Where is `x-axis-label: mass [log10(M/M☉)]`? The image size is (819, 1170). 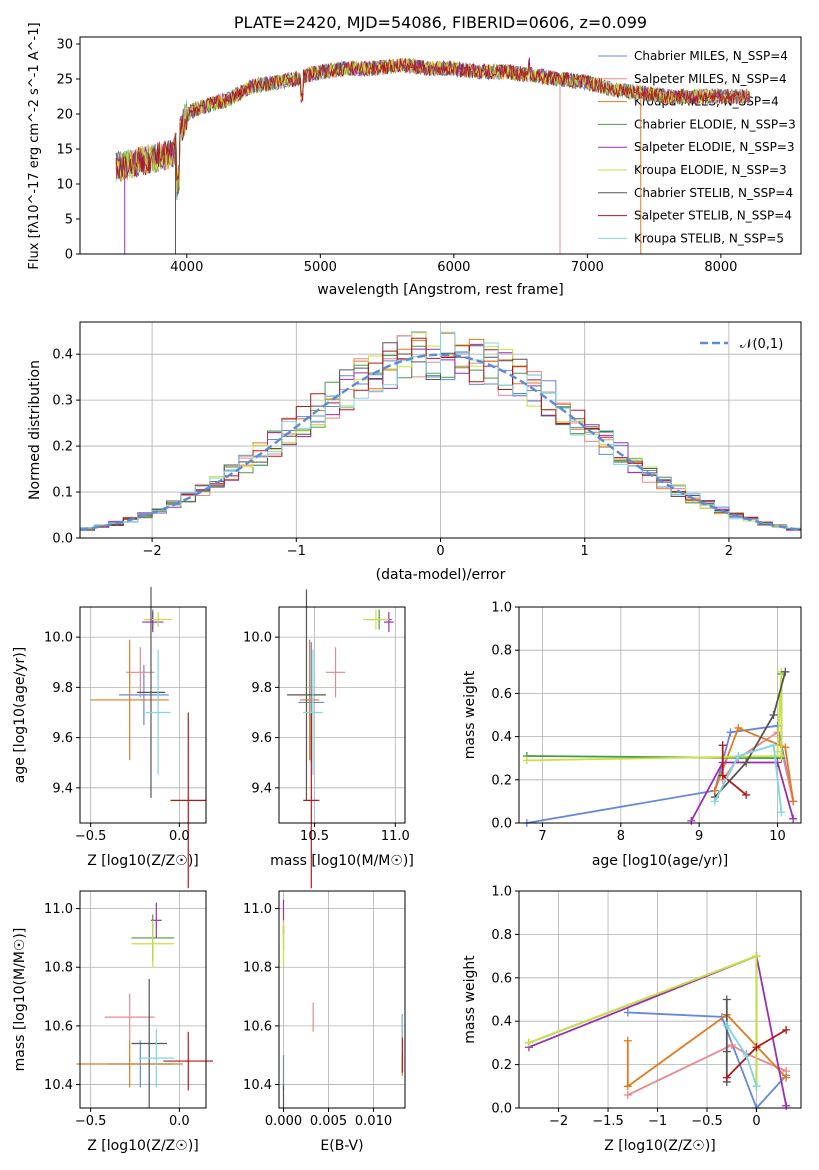
x-axis-label: mass [log10(M/M☉)] is located at coordinates (342, 861).